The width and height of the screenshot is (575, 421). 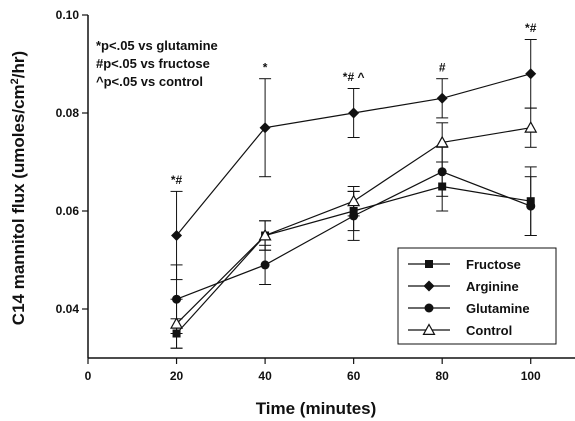 What do you see at coordinates (469, 297) in the screenshot?
I see `legend-items: Fructose Arginine Glutamine Control` at bounding box center [469, 297].